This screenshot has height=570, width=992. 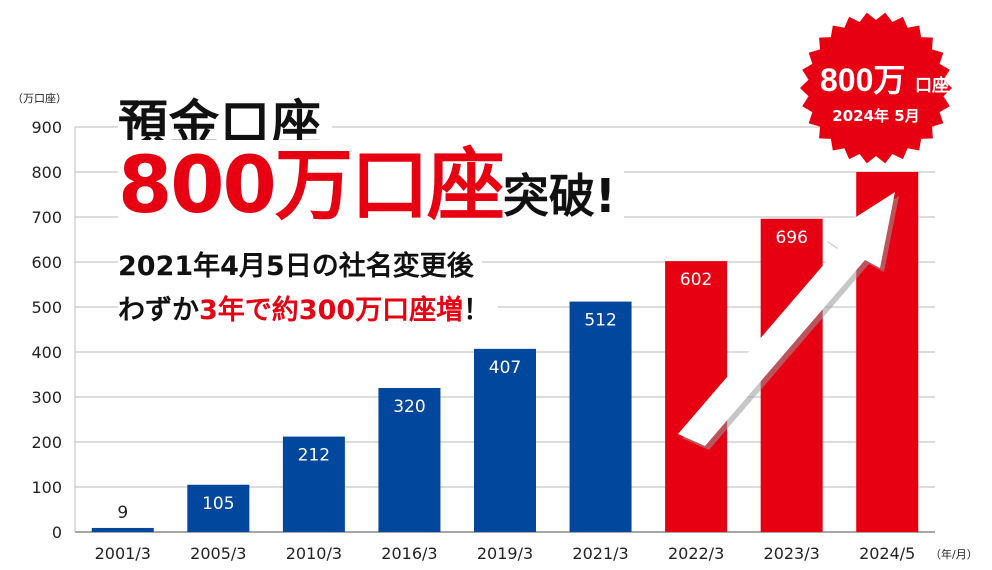 I want to click on x-tick-label: 2021/3, so click(x=600, y=553).